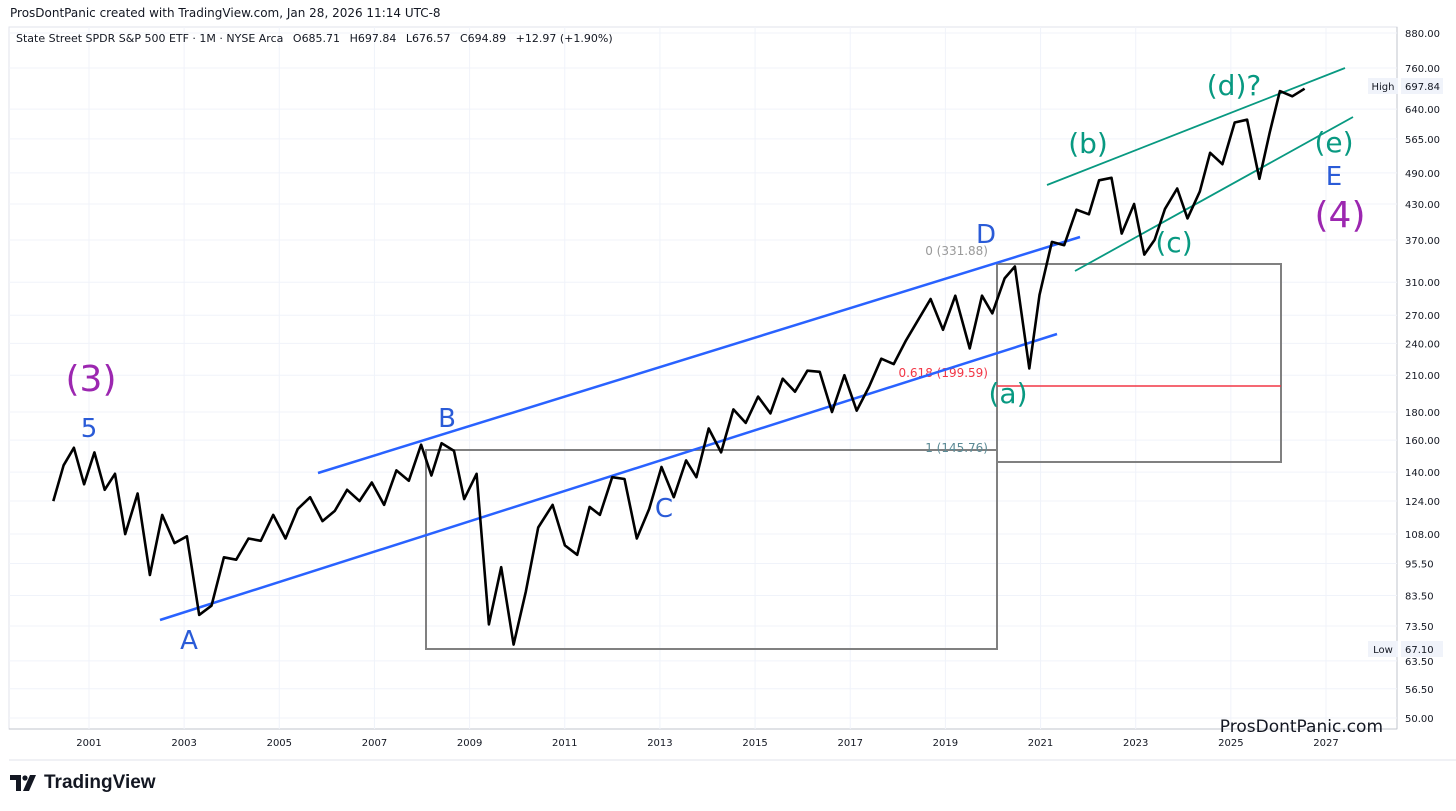 Image resolution: width=1456 pixels, height=811 pixels. Describe the element at coordinates (664, 509) in the screenshot. I see `wave-label-C: C` at that location.